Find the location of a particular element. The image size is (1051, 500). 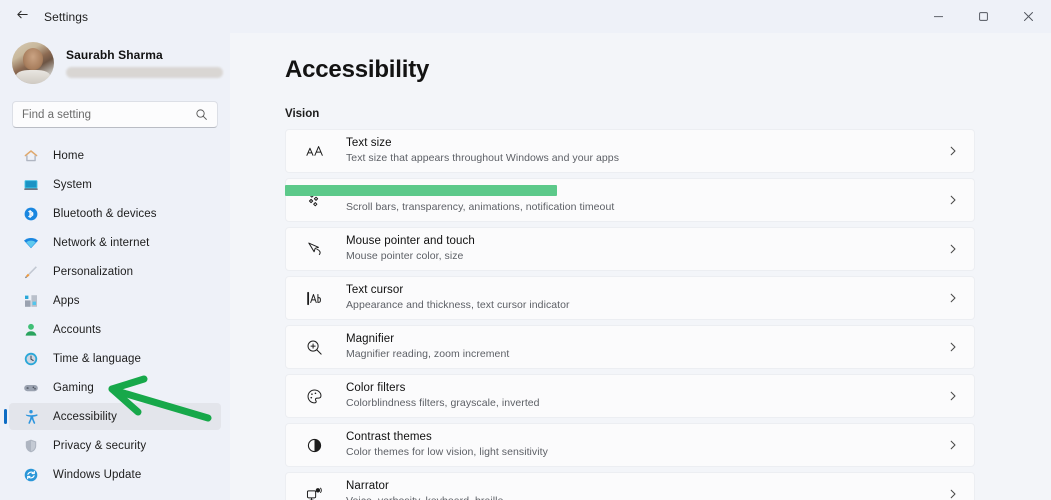

sidebar-item-bluetooth-devices: Bluetooth & devices is located at coordinates (115, 213).